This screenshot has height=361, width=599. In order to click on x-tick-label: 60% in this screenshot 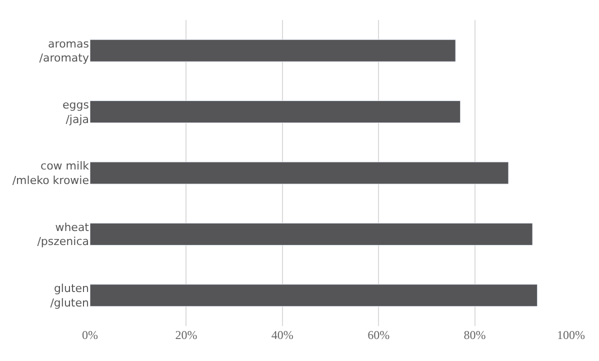, I will do `click(379, 335)`.